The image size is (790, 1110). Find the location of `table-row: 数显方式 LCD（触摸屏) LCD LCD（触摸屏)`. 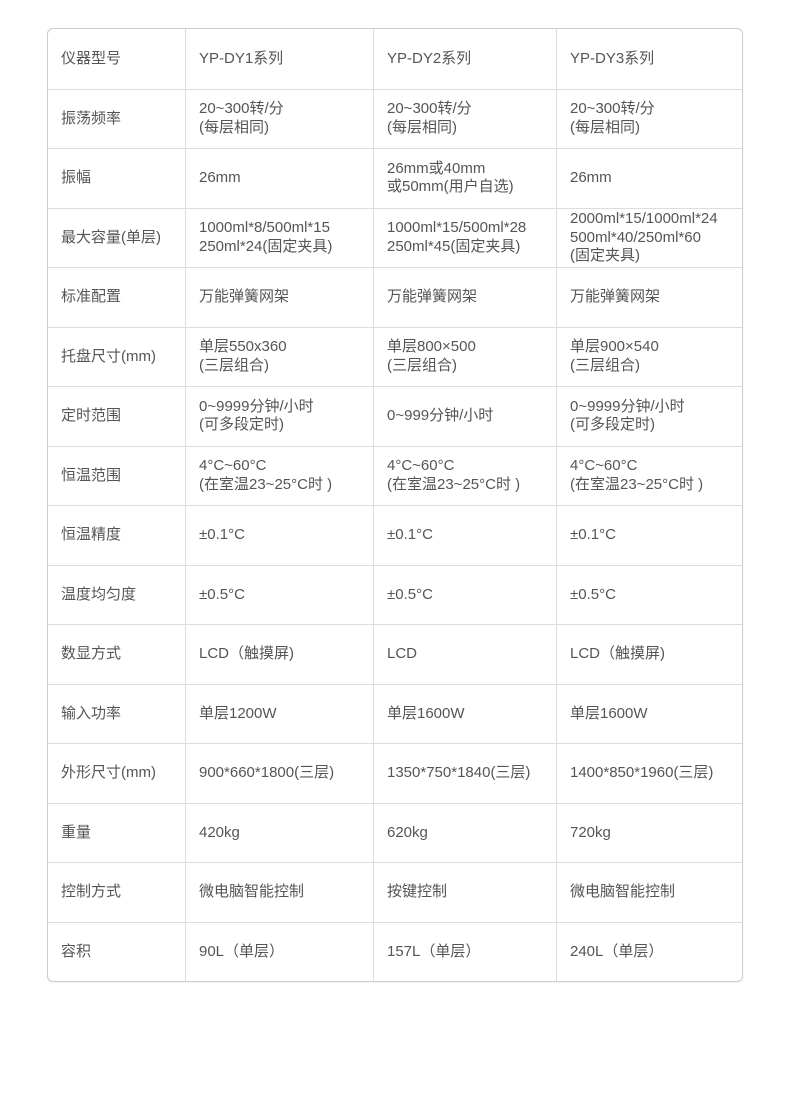

table-row: 数显方式 LCD（触摸屏) LCD LCD（触摸屏) is located at coordinates (395, 654).